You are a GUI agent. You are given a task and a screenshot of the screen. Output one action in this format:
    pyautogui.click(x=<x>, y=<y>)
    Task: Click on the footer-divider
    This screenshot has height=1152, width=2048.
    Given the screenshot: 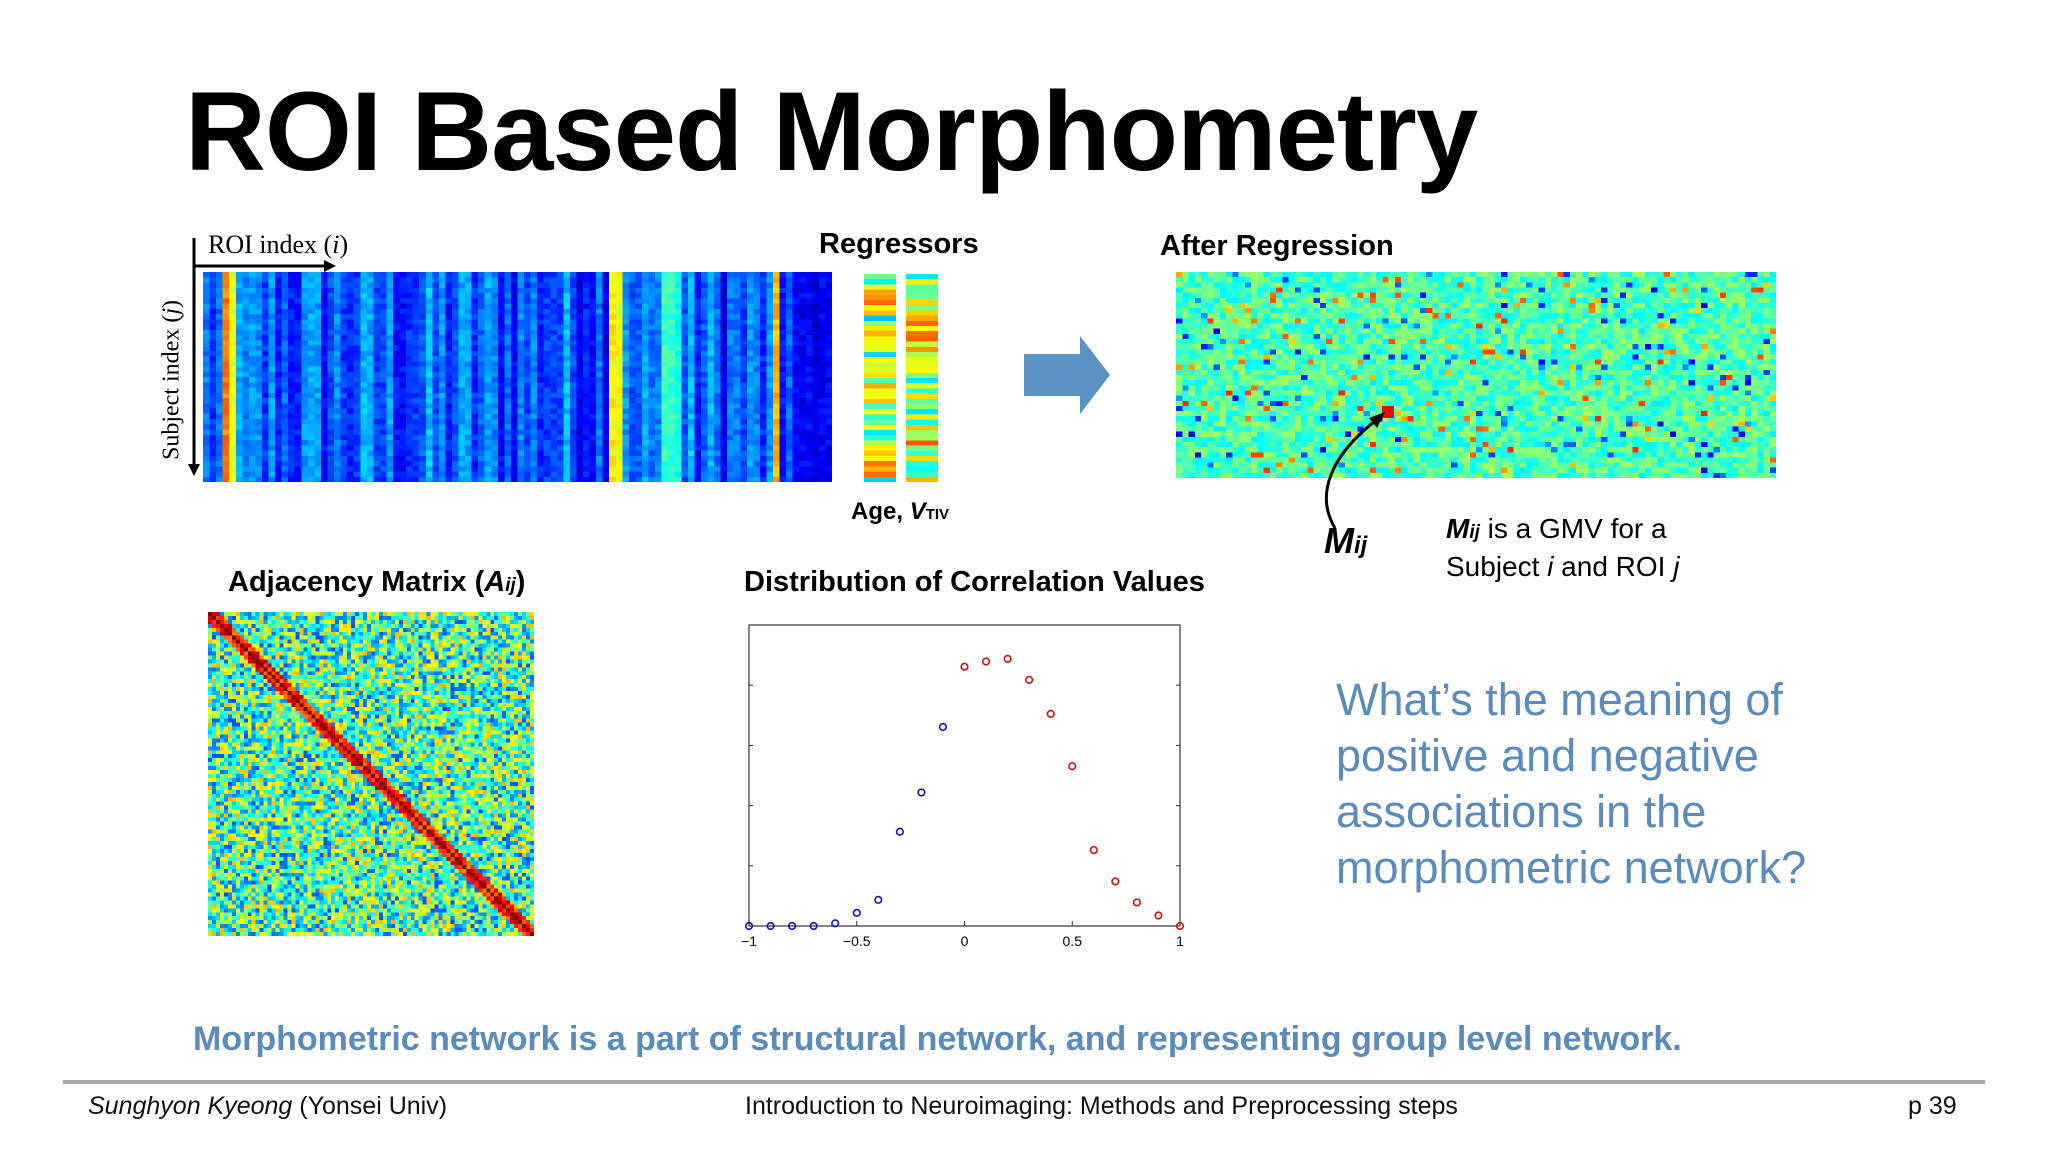 What is the action you would take?
    pyautogui.click(x=1024, y=1082)
    